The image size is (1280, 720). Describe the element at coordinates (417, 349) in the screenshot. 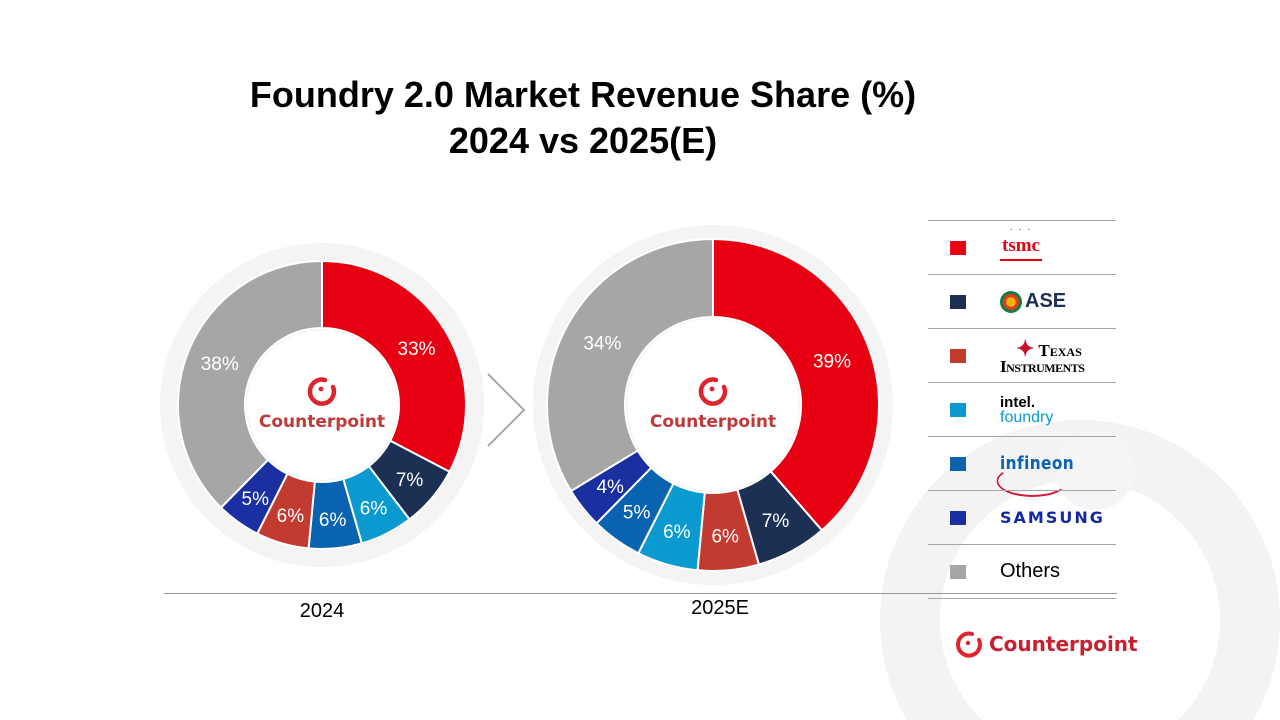

I see `data-label-tsmc: 33%` at that location.